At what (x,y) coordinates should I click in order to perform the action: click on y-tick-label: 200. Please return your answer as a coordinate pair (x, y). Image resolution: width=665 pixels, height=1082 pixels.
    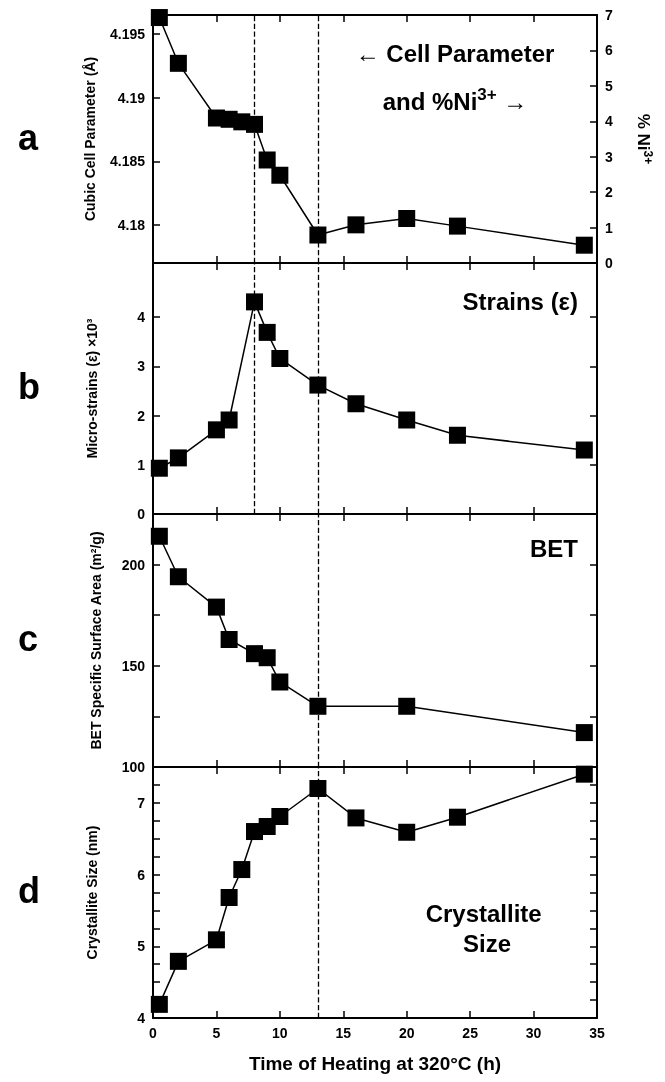
    Looking at the image, I should click on (133, 564).